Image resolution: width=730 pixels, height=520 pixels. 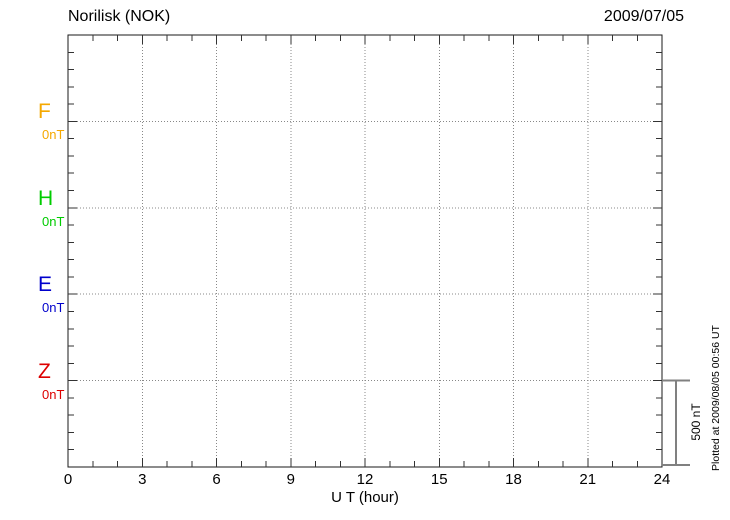 What do you see at coordinates (68, 479) in the screenshot?
I see `x-tick-label: 0` at bounding box center [68, 479].